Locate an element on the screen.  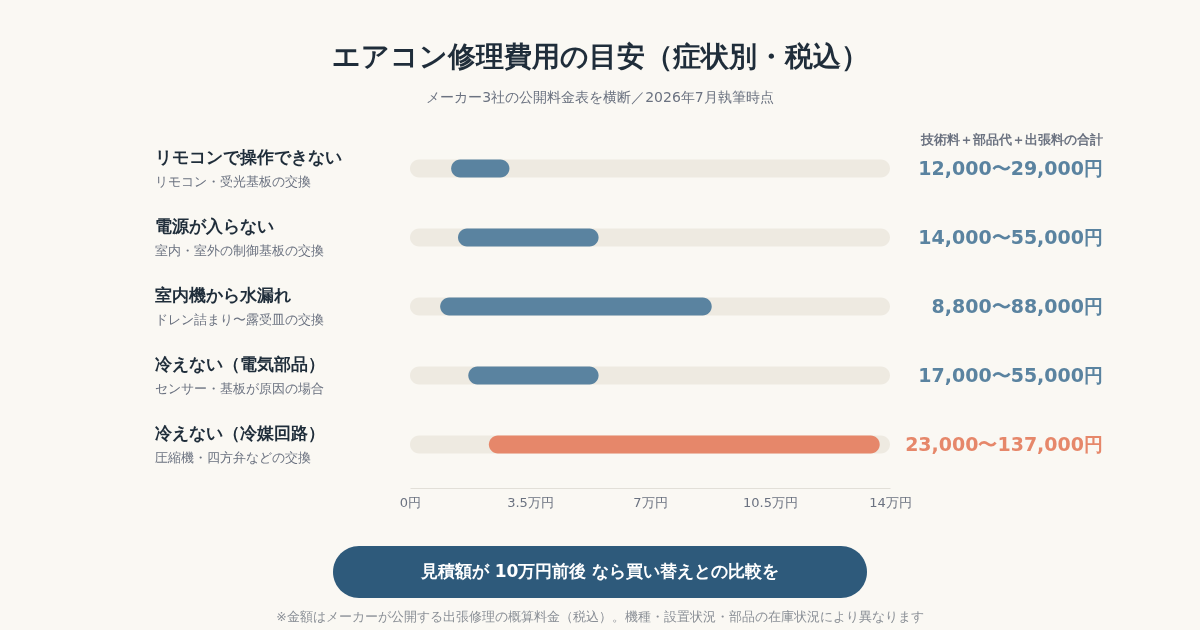
y-tick-label: 電源が入らない is located at coordinates (214, 225).